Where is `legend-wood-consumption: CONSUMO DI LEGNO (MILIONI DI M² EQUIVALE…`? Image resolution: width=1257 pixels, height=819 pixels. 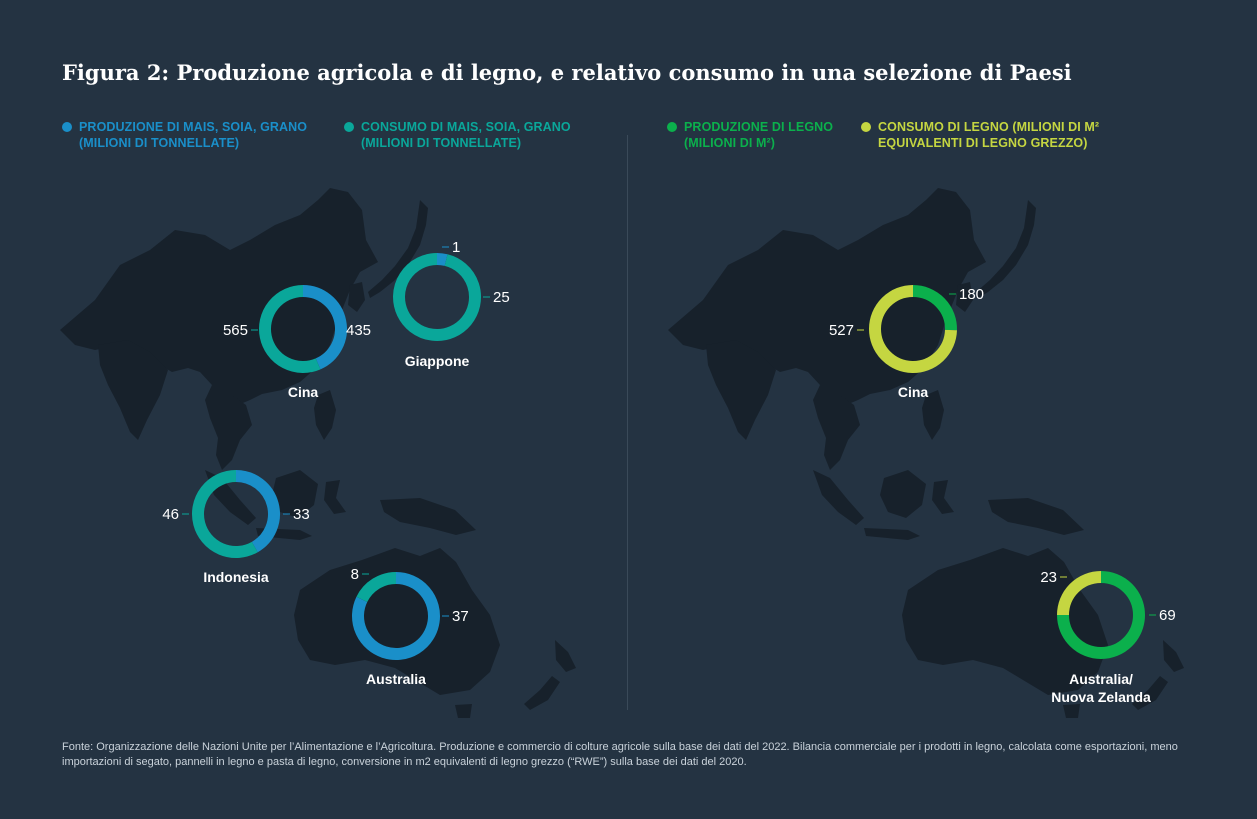 legend-wood-consumption: CONSUMO DI LEGNO (MILIONI DI M² EQUIVALE… is located at coordinates (980, 135).